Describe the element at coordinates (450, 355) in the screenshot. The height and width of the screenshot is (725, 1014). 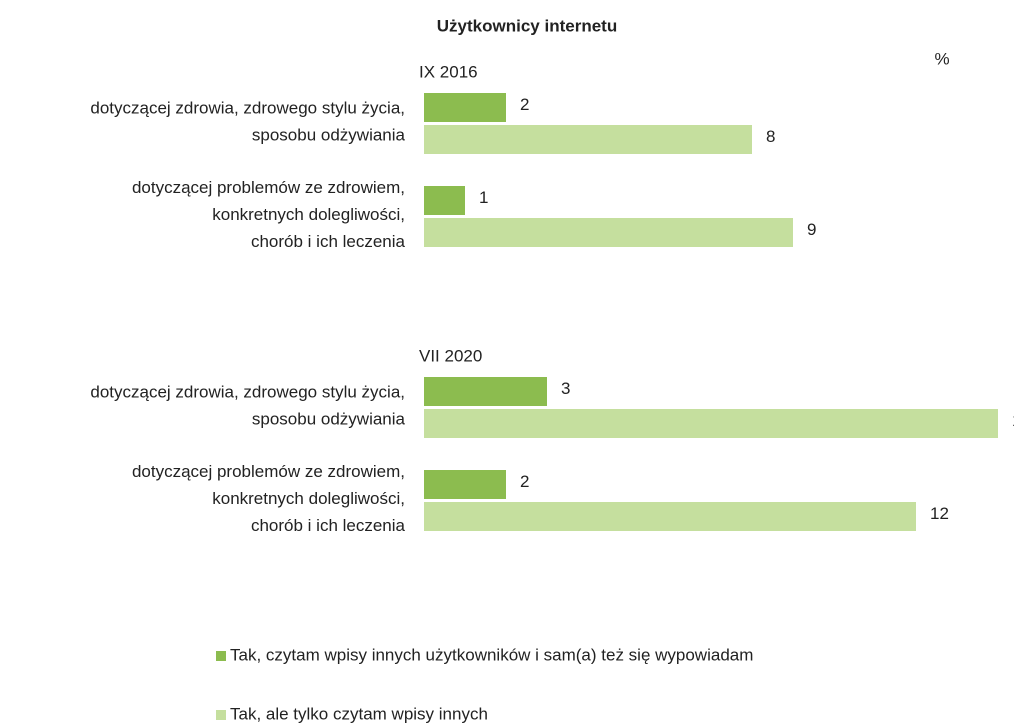
I see `group-label: VII 2020` at that location.